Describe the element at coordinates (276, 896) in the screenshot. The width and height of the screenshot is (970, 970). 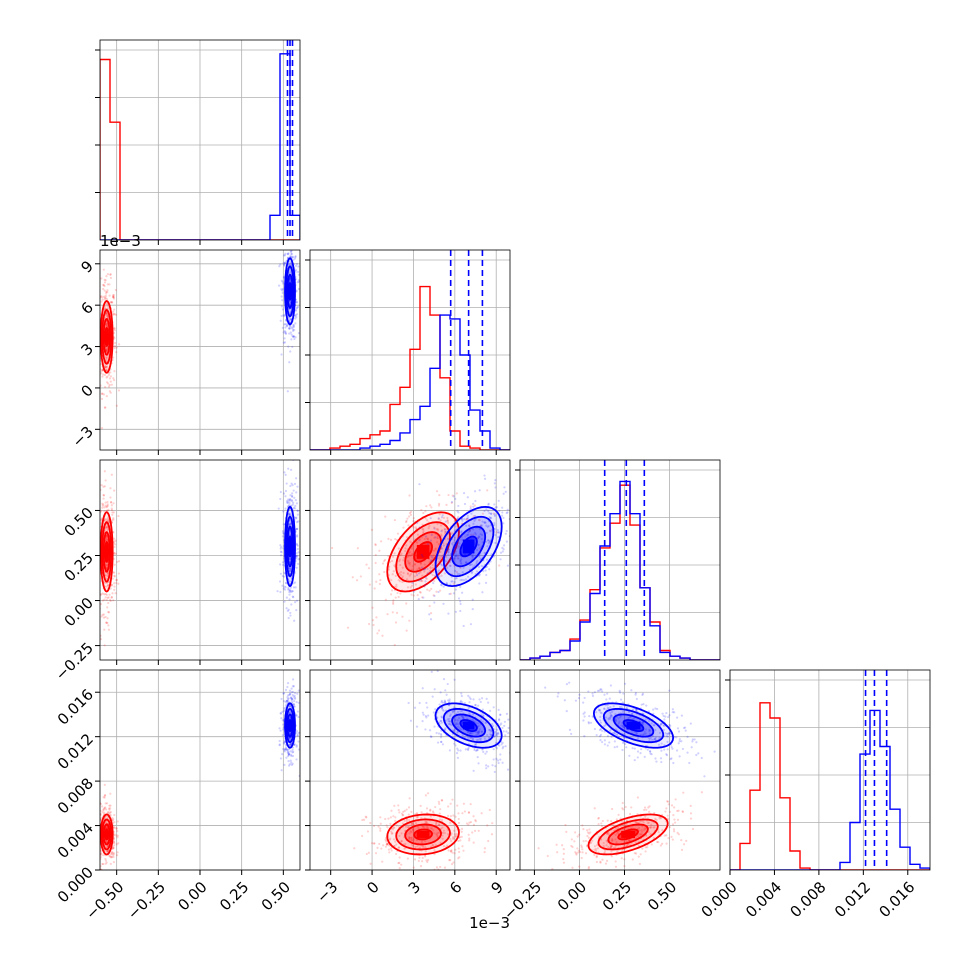
I see `x-tick-label: 0.50` at that location.